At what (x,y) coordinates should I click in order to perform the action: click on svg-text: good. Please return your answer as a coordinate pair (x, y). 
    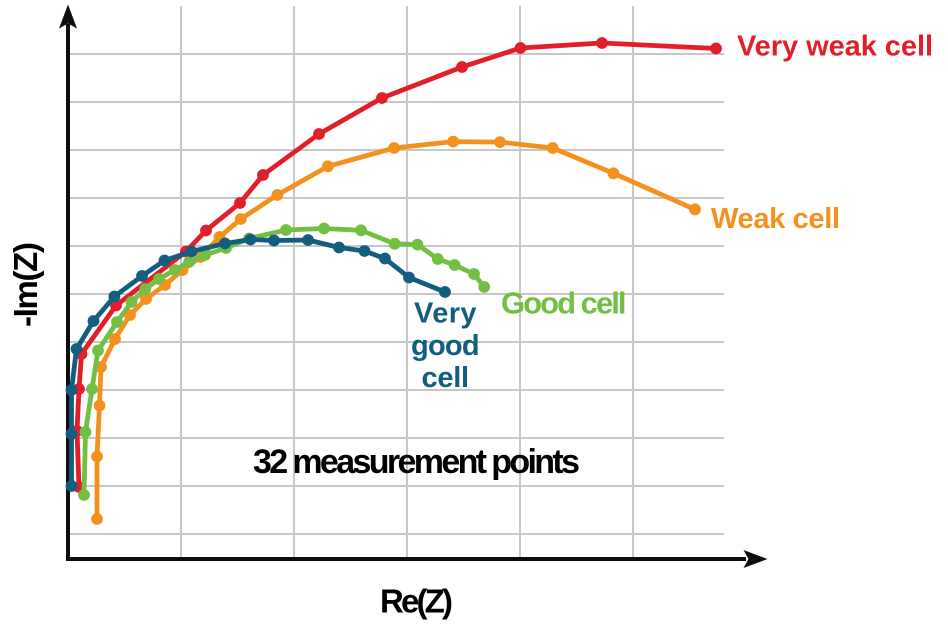
    Looking at the image, I should click on (445, 346).